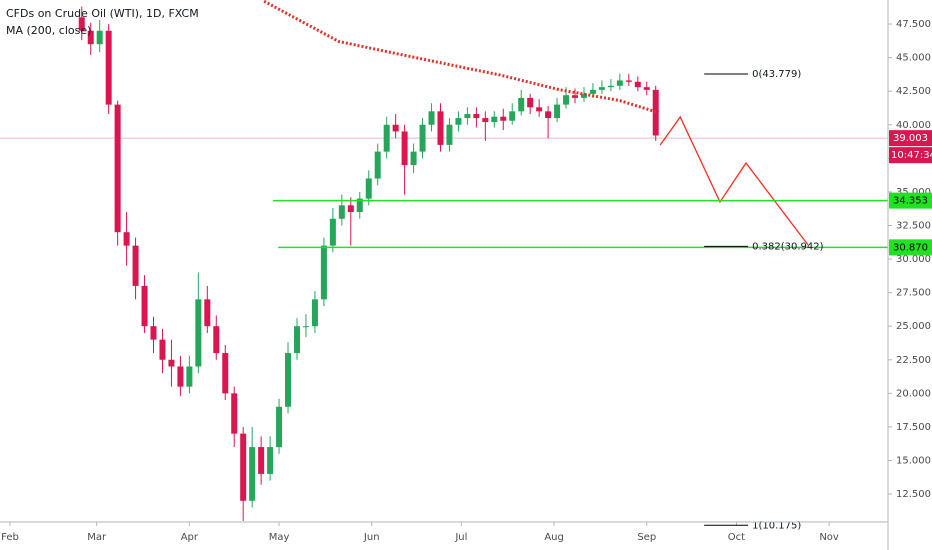 The height and width of the screenshot is (550, 932). Describe the element at coordinates (913, 259) in the screenshot. I see `y-tick-label: 30.000` at that location.